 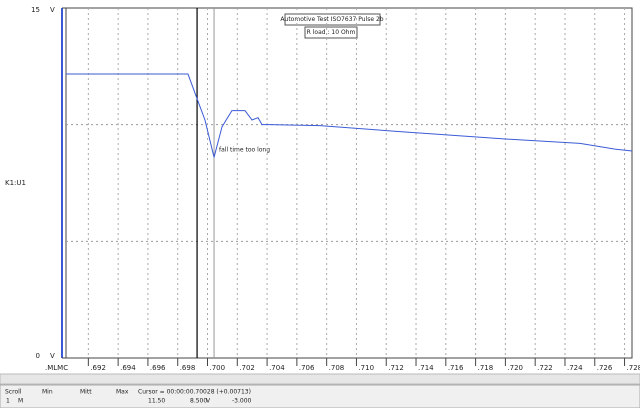 I want to click on x-tick-label: .704, so click(x=277, y=368).